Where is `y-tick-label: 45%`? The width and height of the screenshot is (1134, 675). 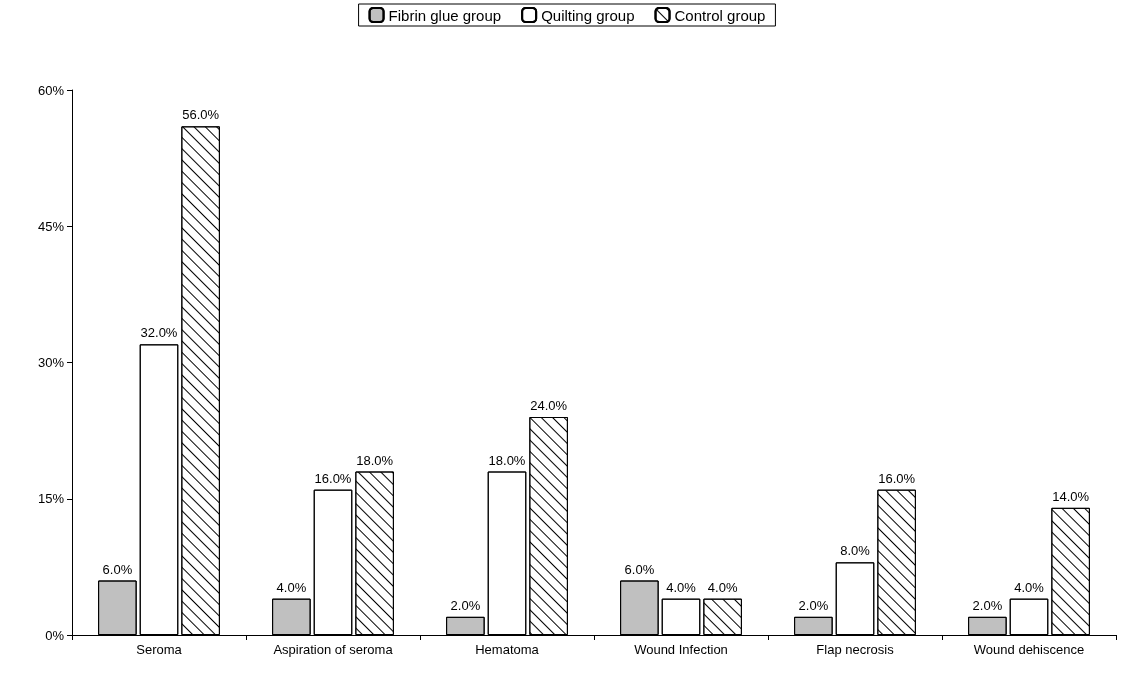 y-tick-label: 45% is located at coordinates (51, 226).